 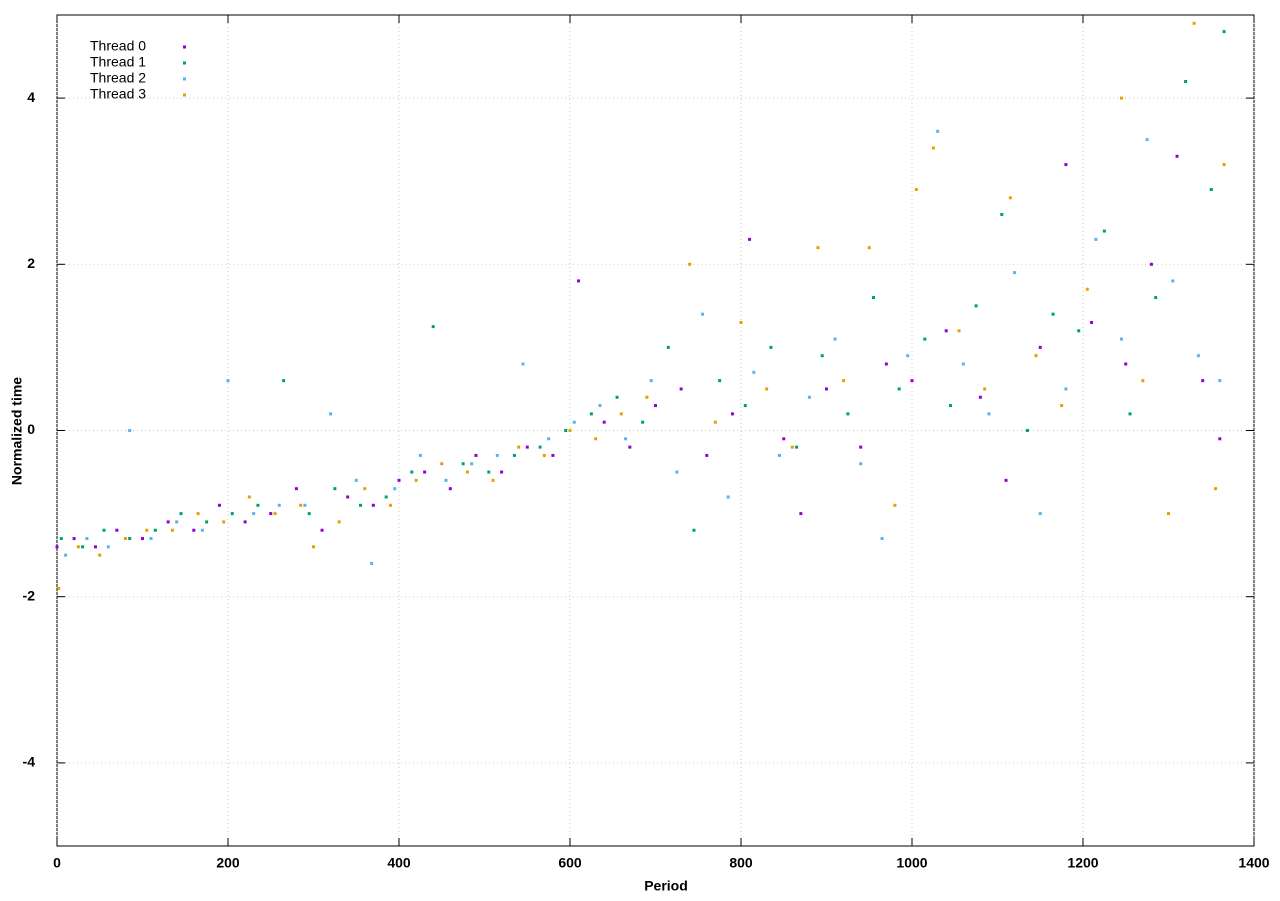 I want to click on legend-label: Thread 3, so click(x=118, y=94).